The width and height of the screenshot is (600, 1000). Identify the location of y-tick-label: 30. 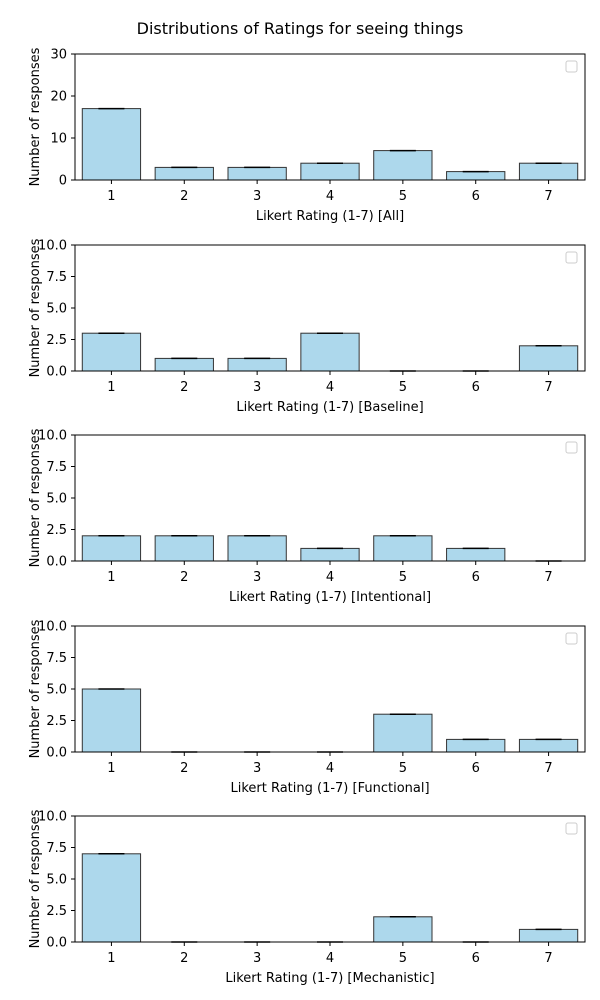
(58, 55).